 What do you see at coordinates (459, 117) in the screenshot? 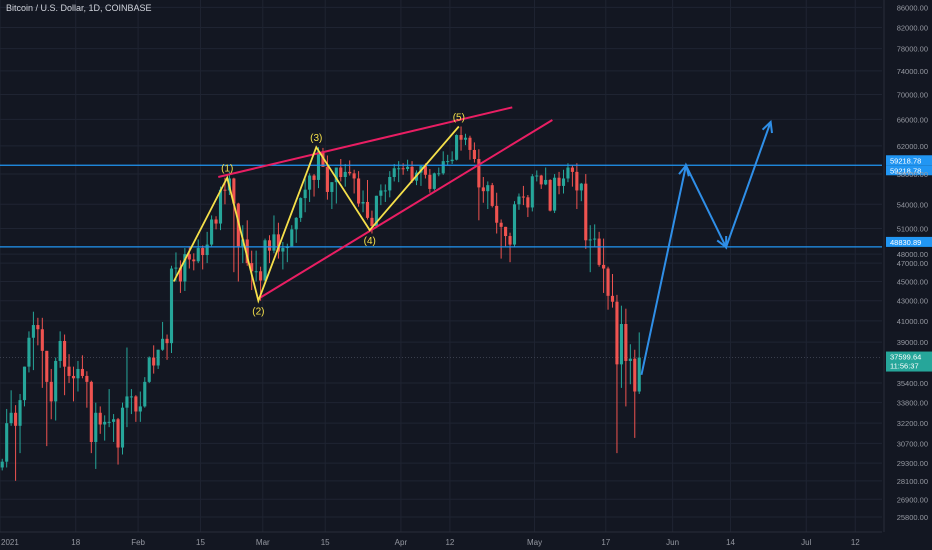
I see `wave-label: (5)` at bounding box center [459, 117].